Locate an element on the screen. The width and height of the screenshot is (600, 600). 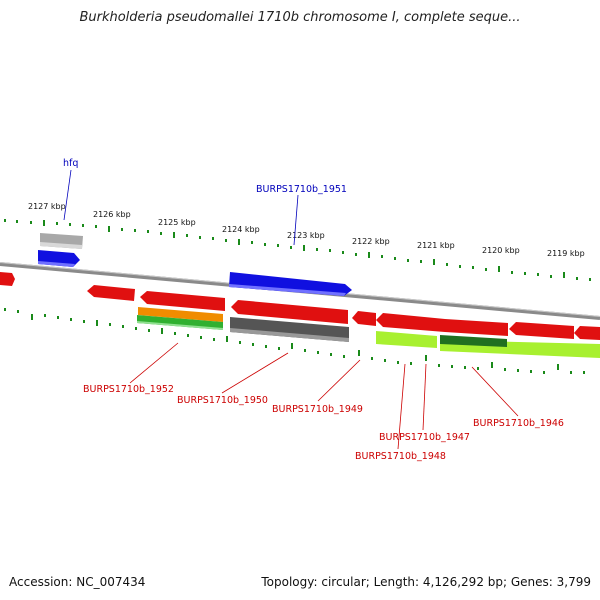
tick-label: 2126 kbp is located at coordinates (112, 214).